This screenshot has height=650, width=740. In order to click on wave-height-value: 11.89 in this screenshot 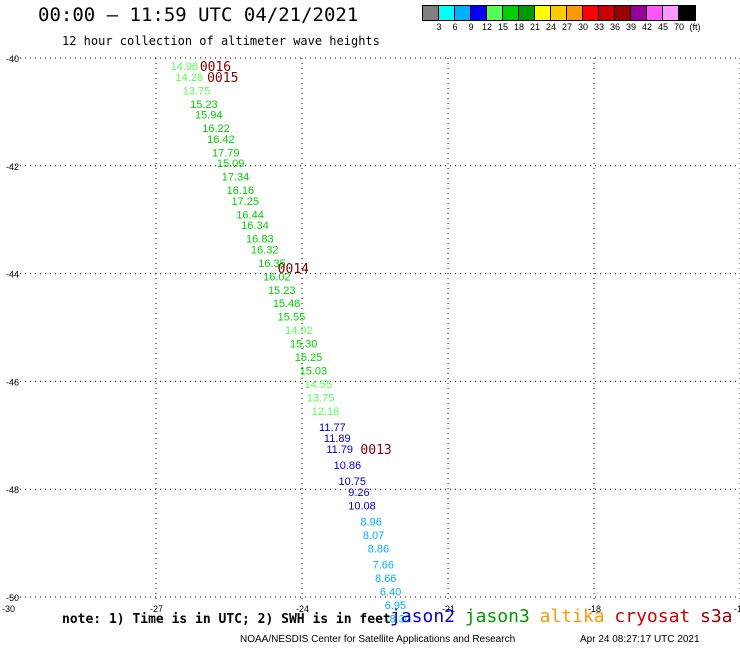, I will do `click(337, 439)`.